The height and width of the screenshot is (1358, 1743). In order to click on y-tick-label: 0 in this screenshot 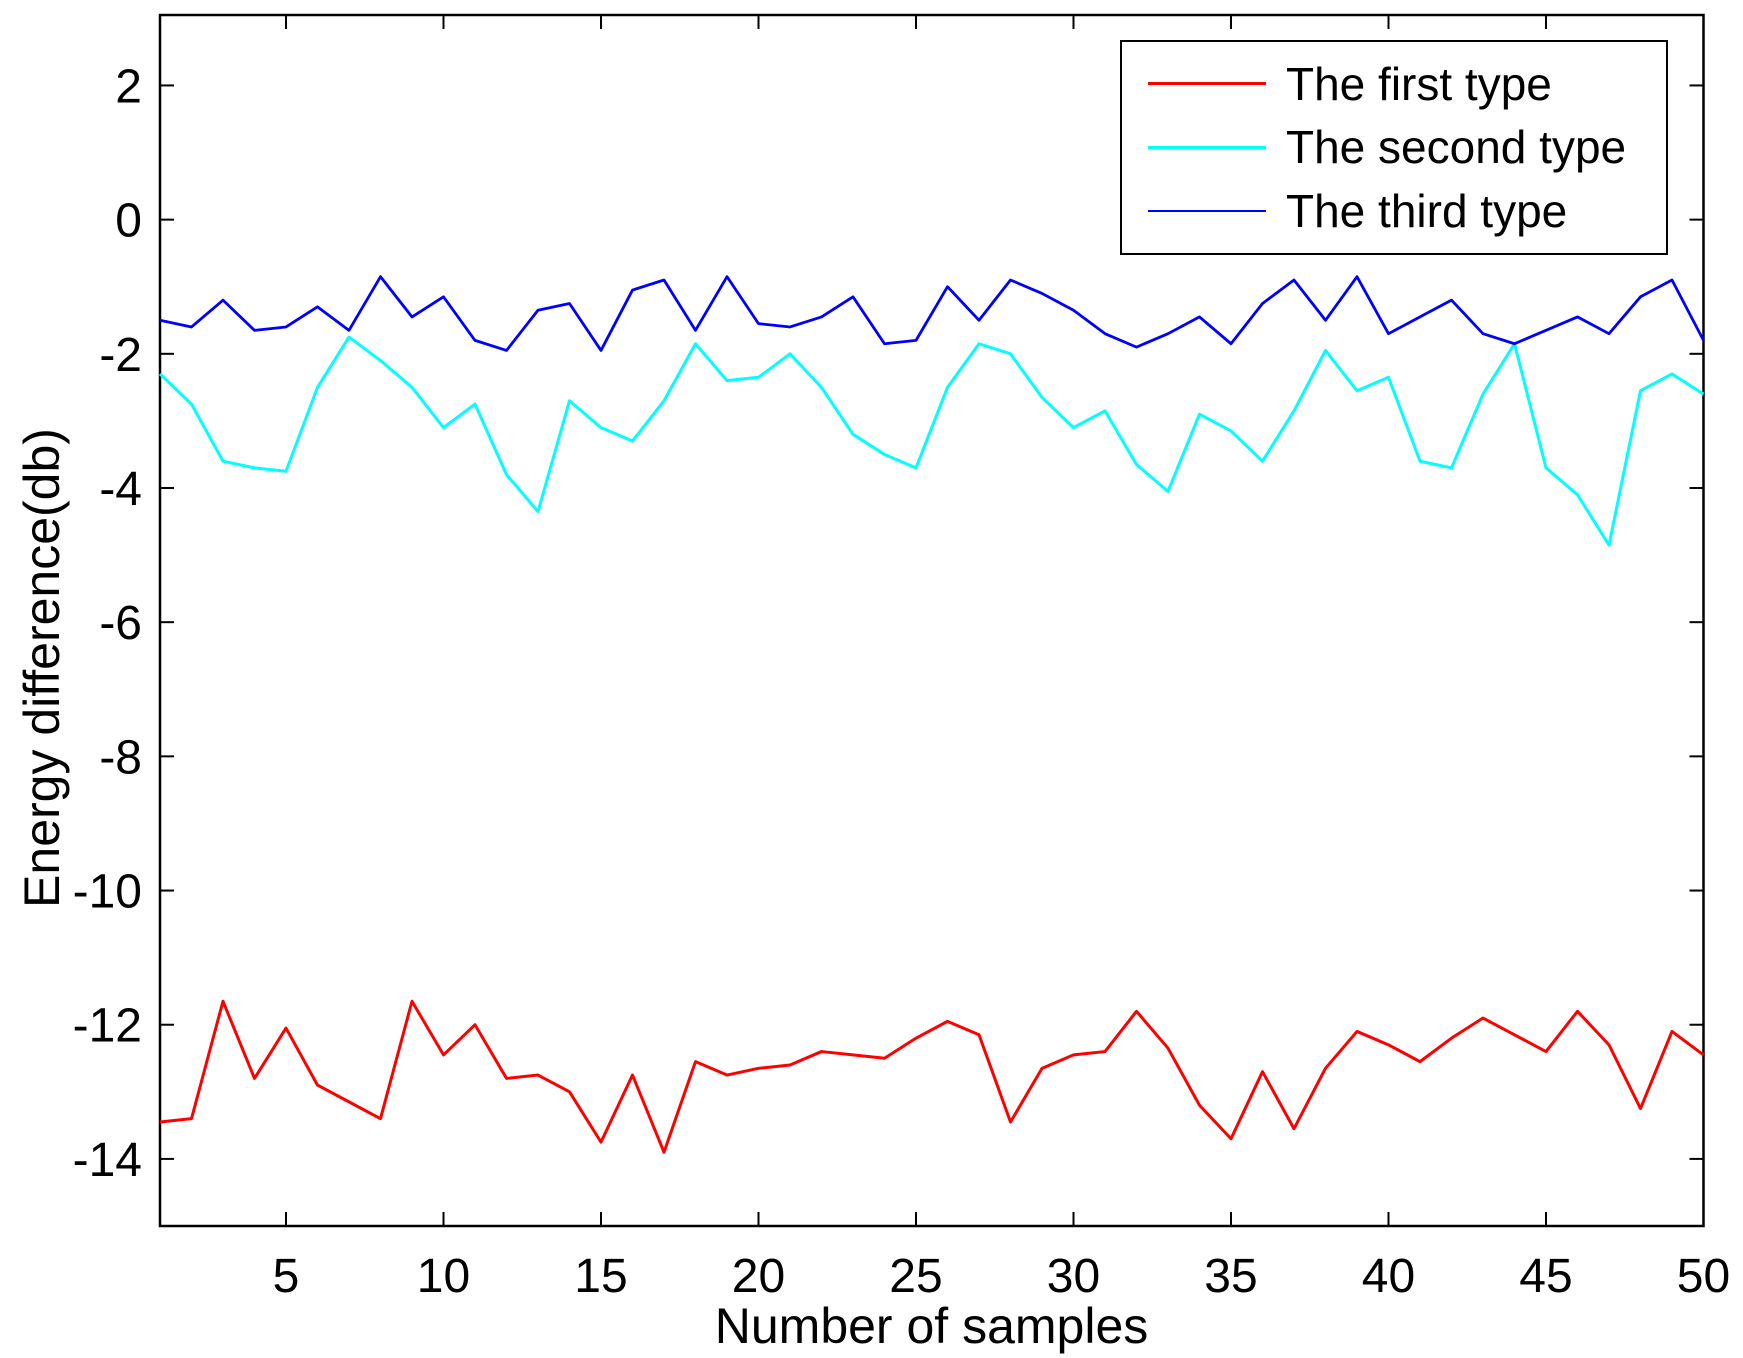, I will do `click(128, 221)`.